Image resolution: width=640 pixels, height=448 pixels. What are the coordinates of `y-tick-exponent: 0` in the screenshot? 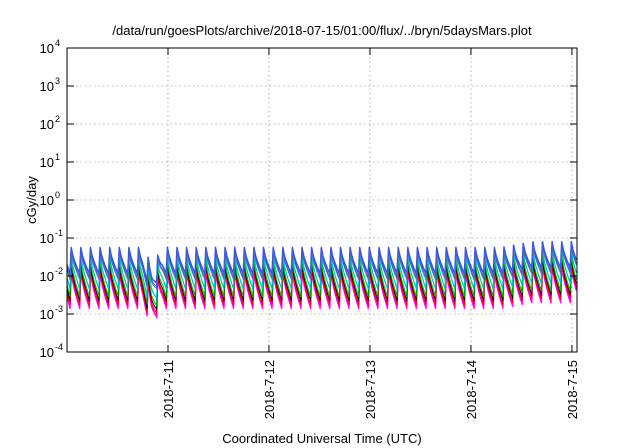 It's located at (57, 195).